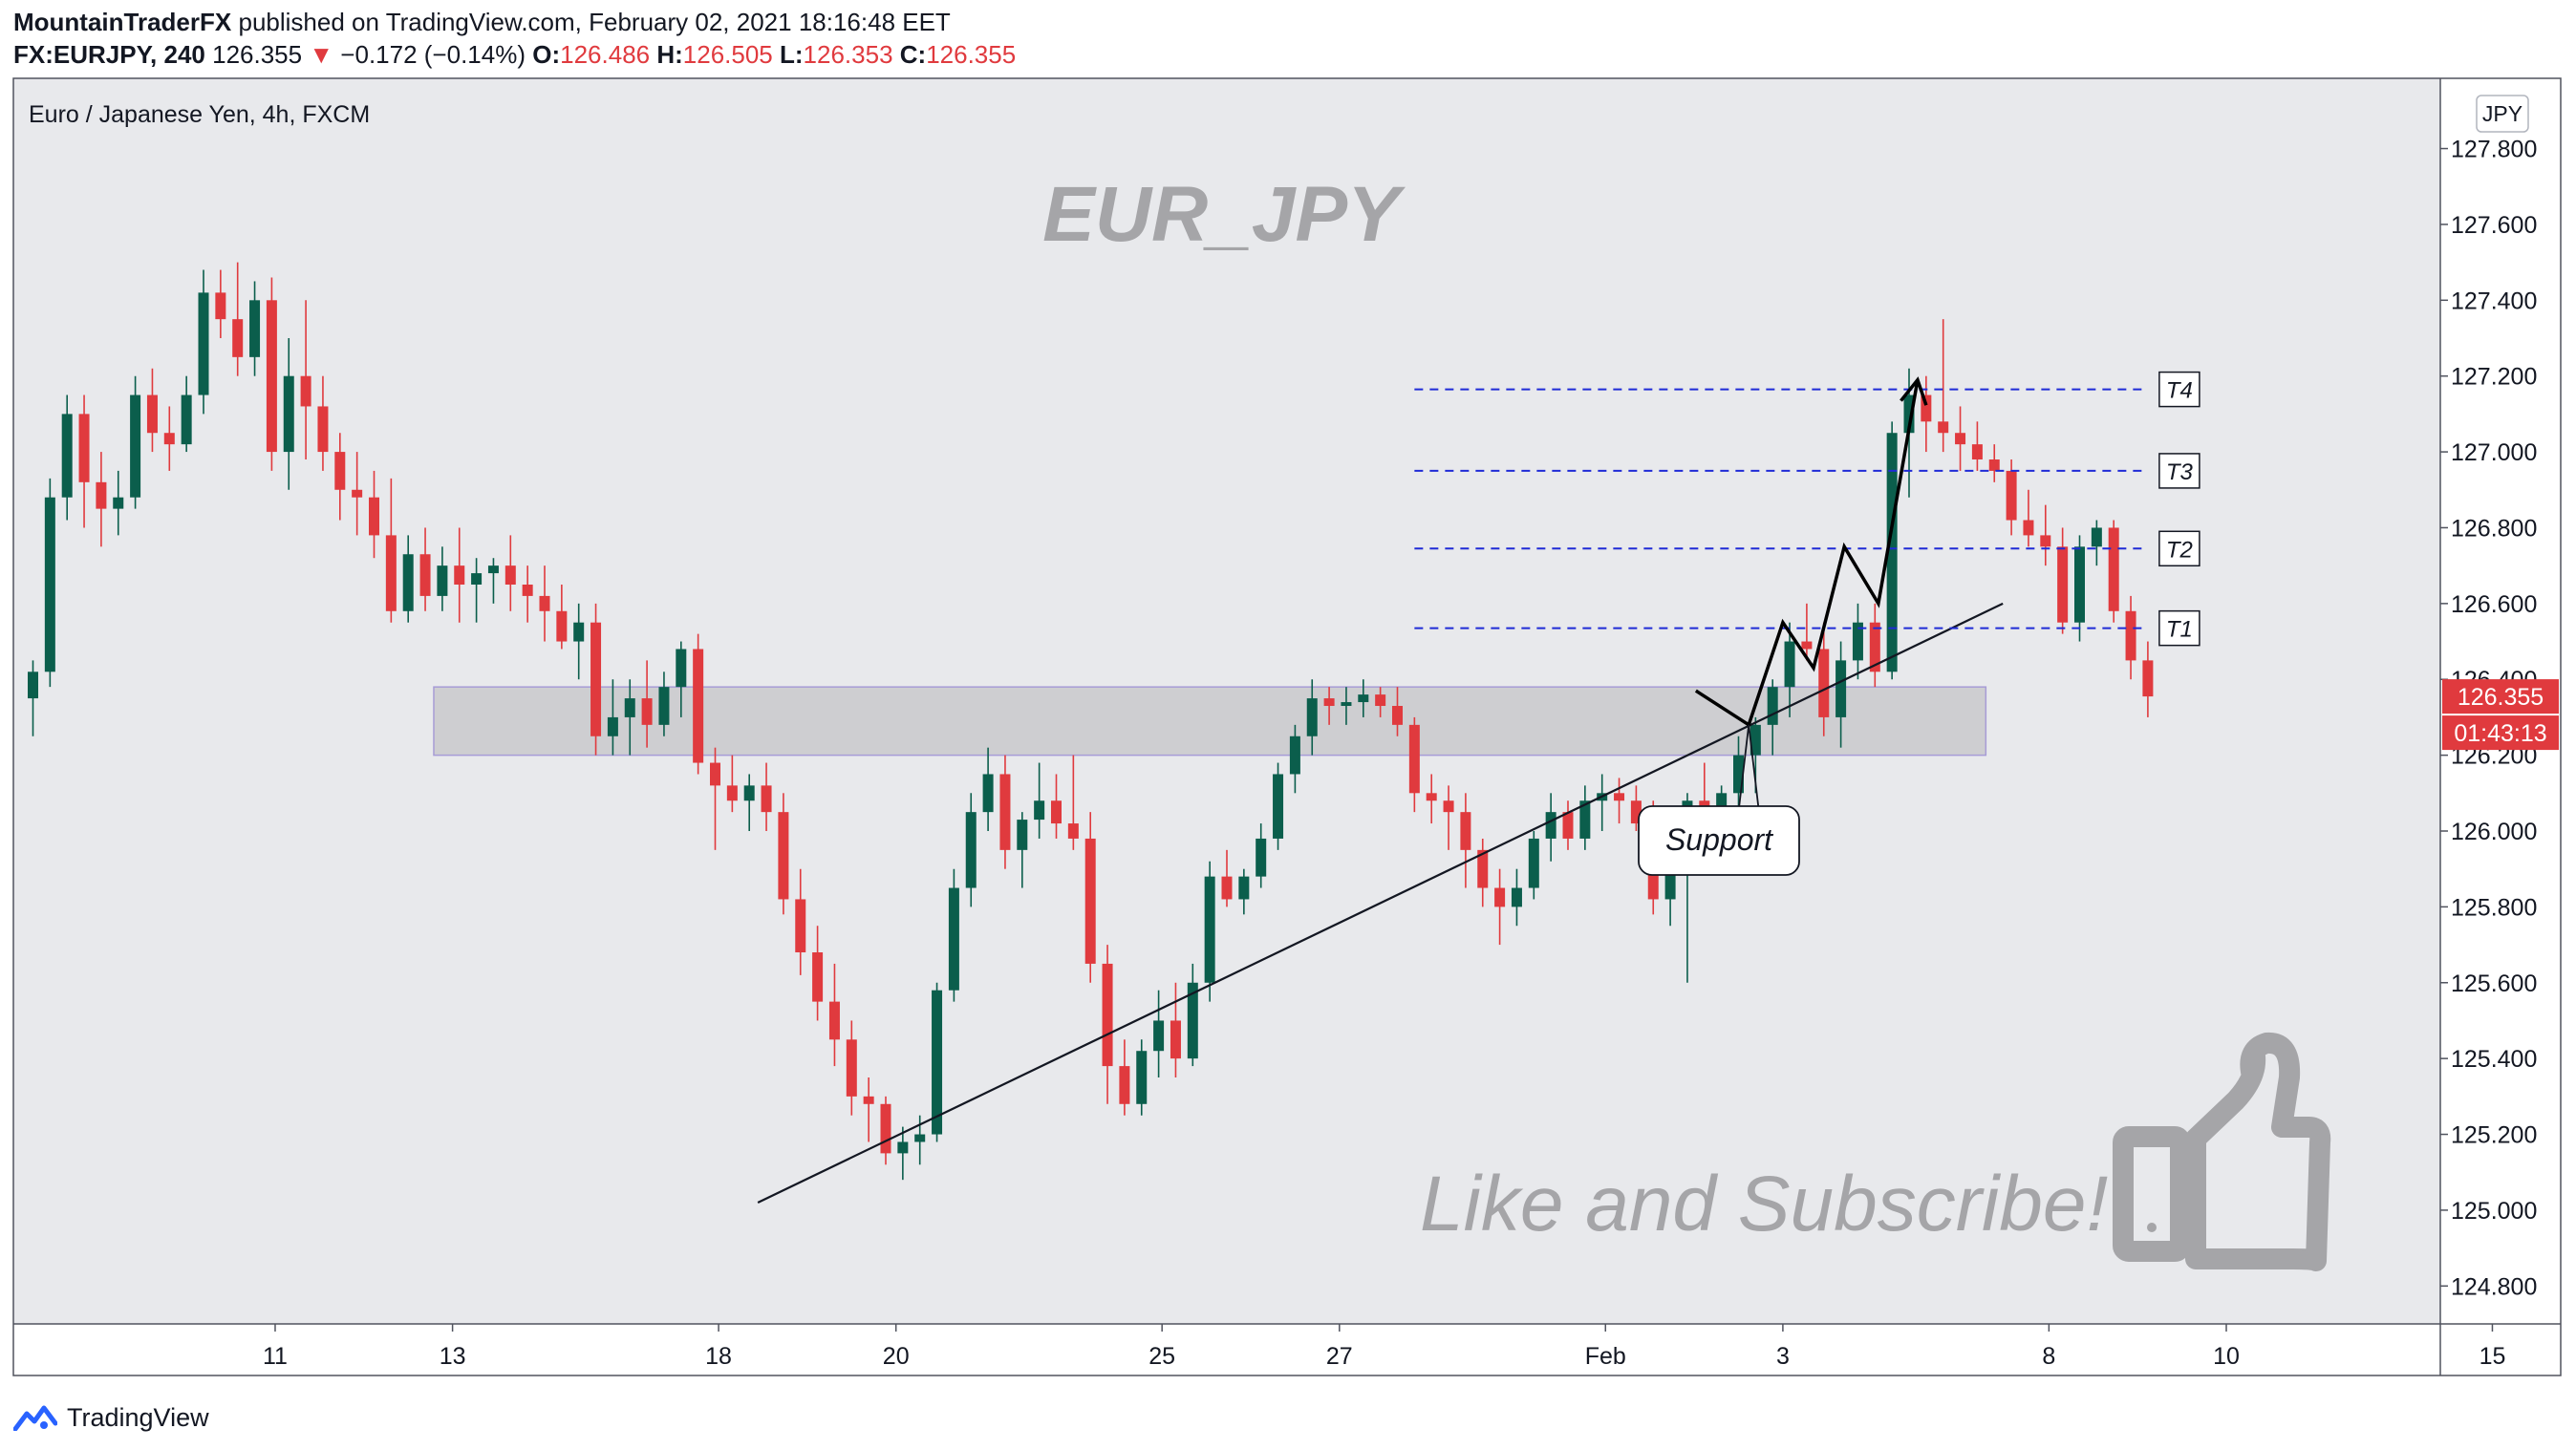 This screenshot has height=1450, width=2576. What do you see at coordinates (122, 22) in the screenshot?
I see `author-name: MountainTraderFX` at bounding box center [122, 22].